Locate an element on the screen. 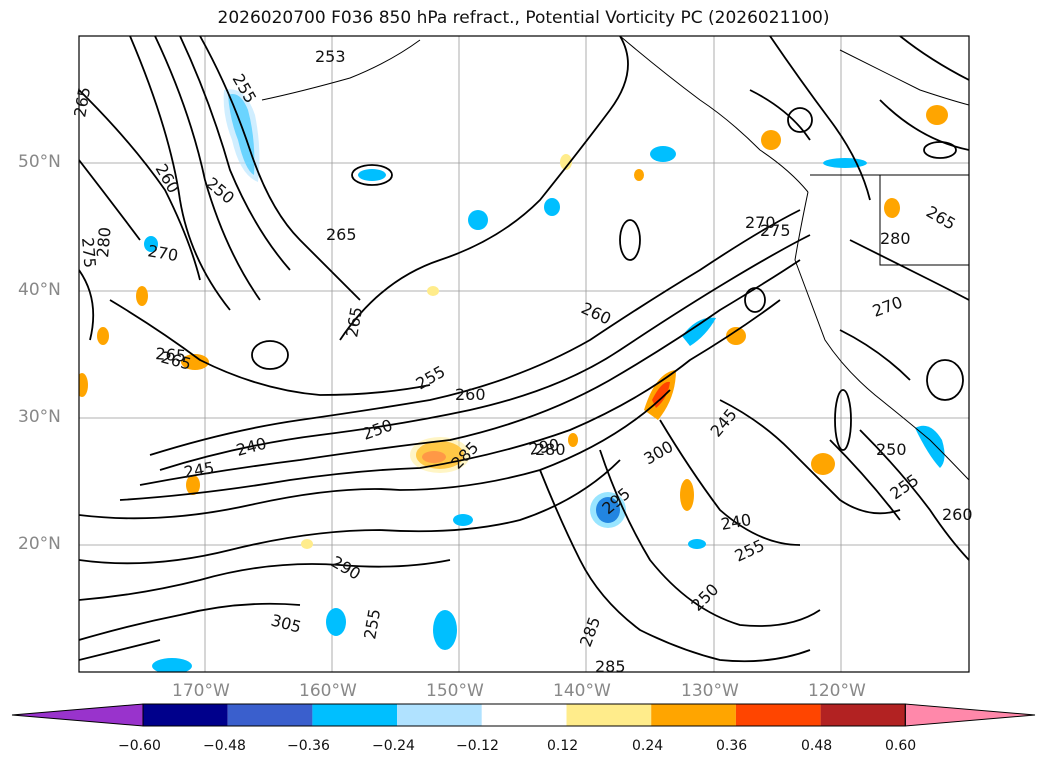 This screenshot has height=765, width=1047. colorbar-tick-label: −0.12 is located at coordinates (477, 746).